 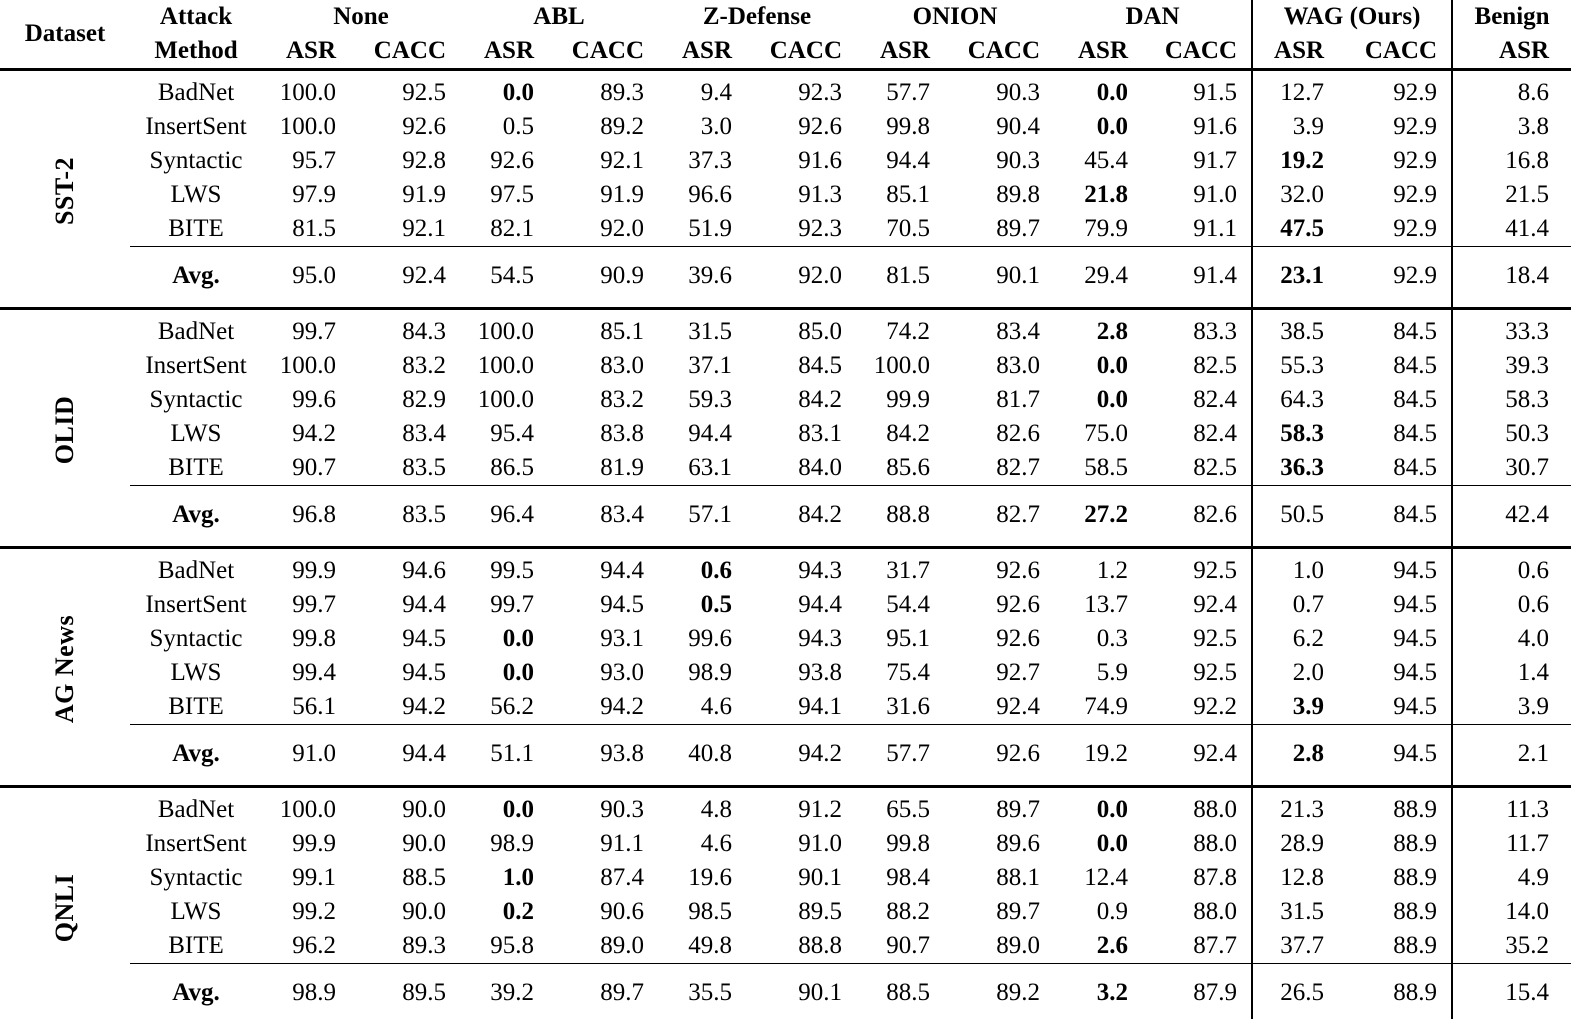 What do you see at coordinates (1415, 433) in the screenshot?
I see `value-cell: 84.5` at bounding box center [1415, 433].